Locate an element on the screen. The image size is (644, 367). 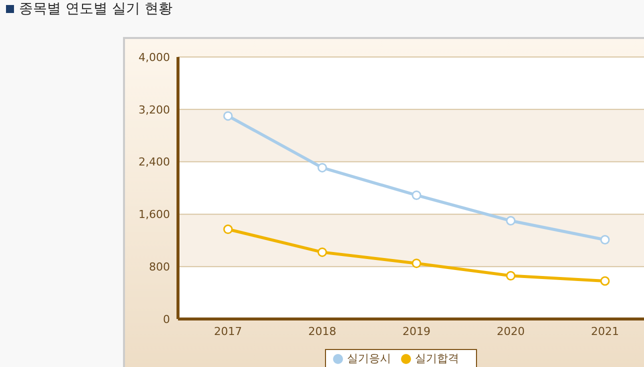
y-tick-label: 800 is located at coordinates (159, 267).